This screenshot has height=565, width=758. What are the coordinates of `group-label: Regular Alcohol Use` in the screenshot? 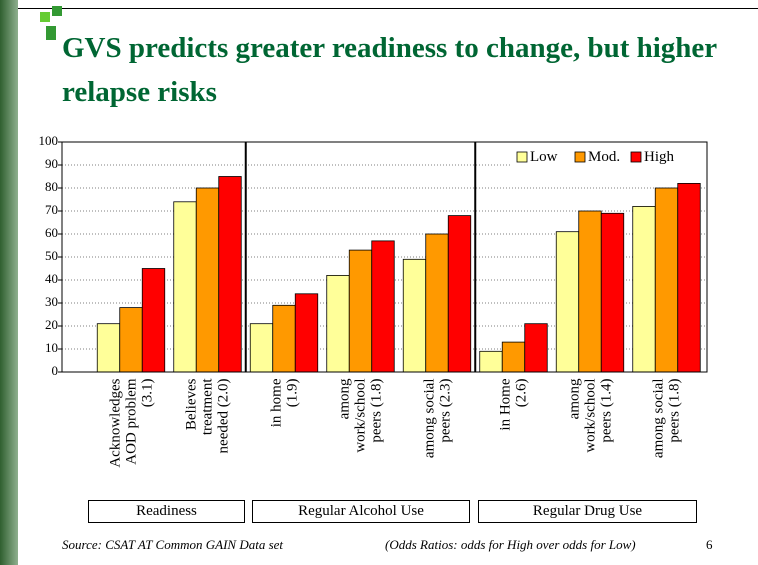 It's located at (361, 511).